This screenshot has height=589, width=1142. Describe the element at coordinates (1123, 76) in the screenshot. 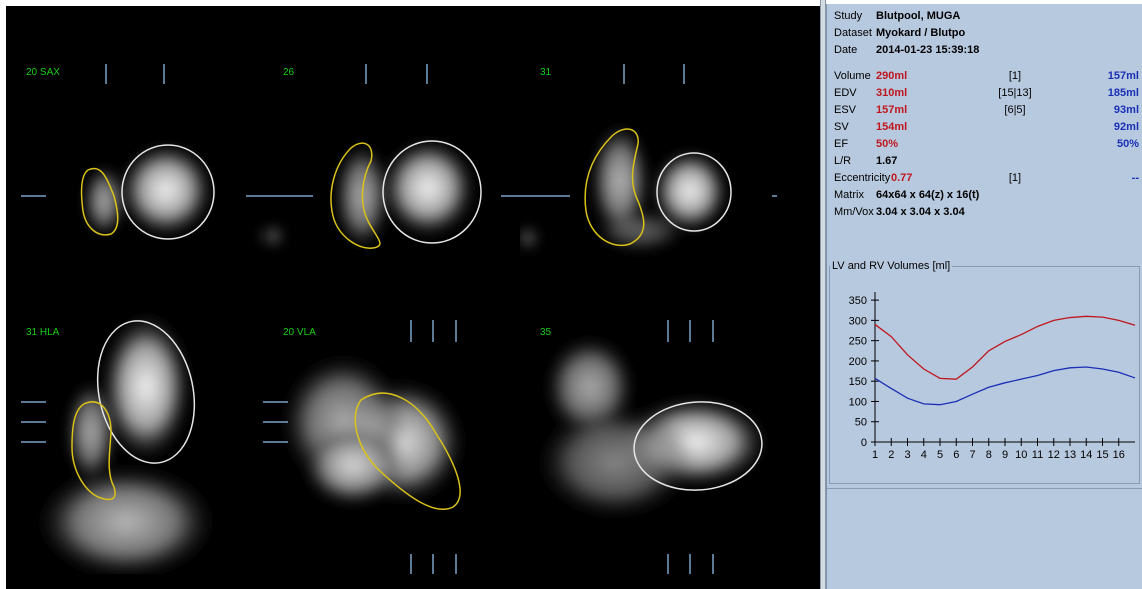

I see `volume-rv: 157ml` at that location.